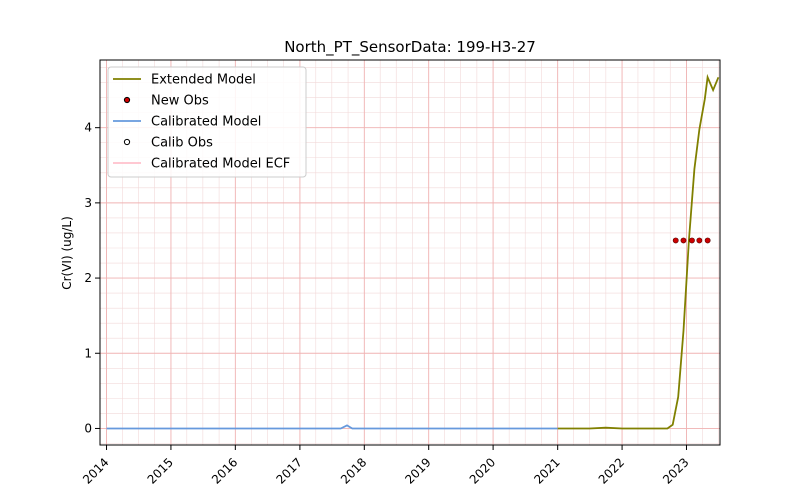 This screenshot has width=800, height=500. What do you see at coordinates (160, 470) in the screenshot?
I see `x-tick-label: 2015` at bounding box center [160, 470].